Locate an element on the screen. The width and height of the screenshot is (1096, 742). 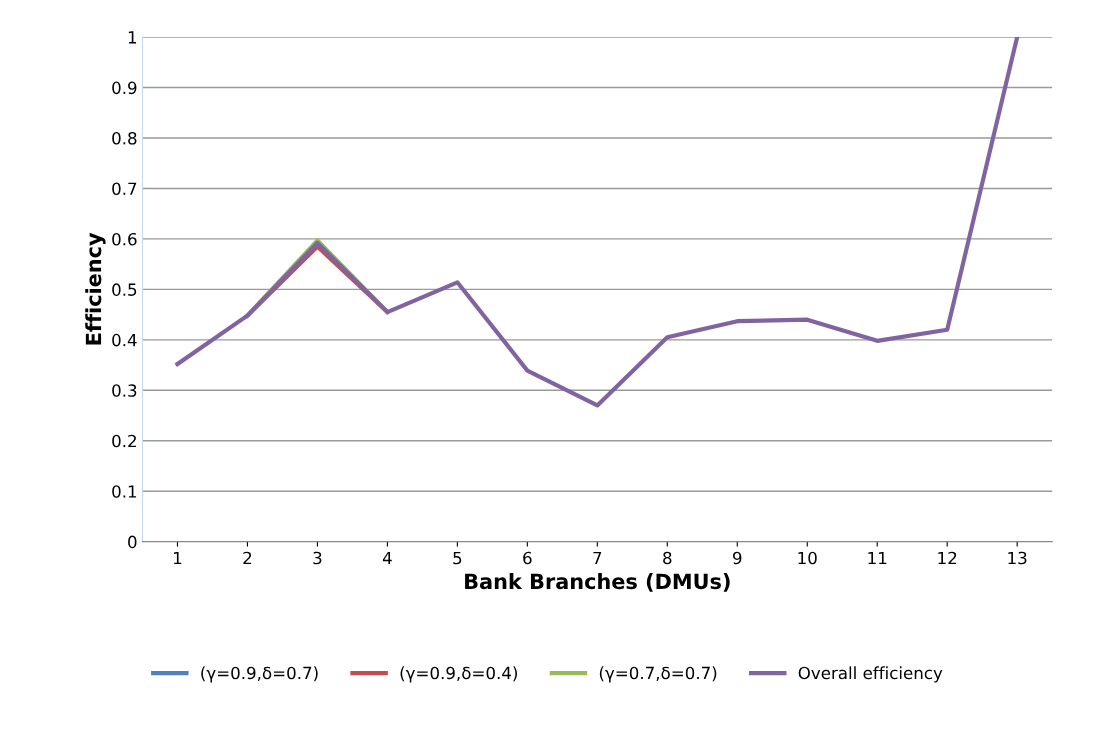
legend-label: (γ=0.9,δ=0.7) is located at coordinates (259, 674).